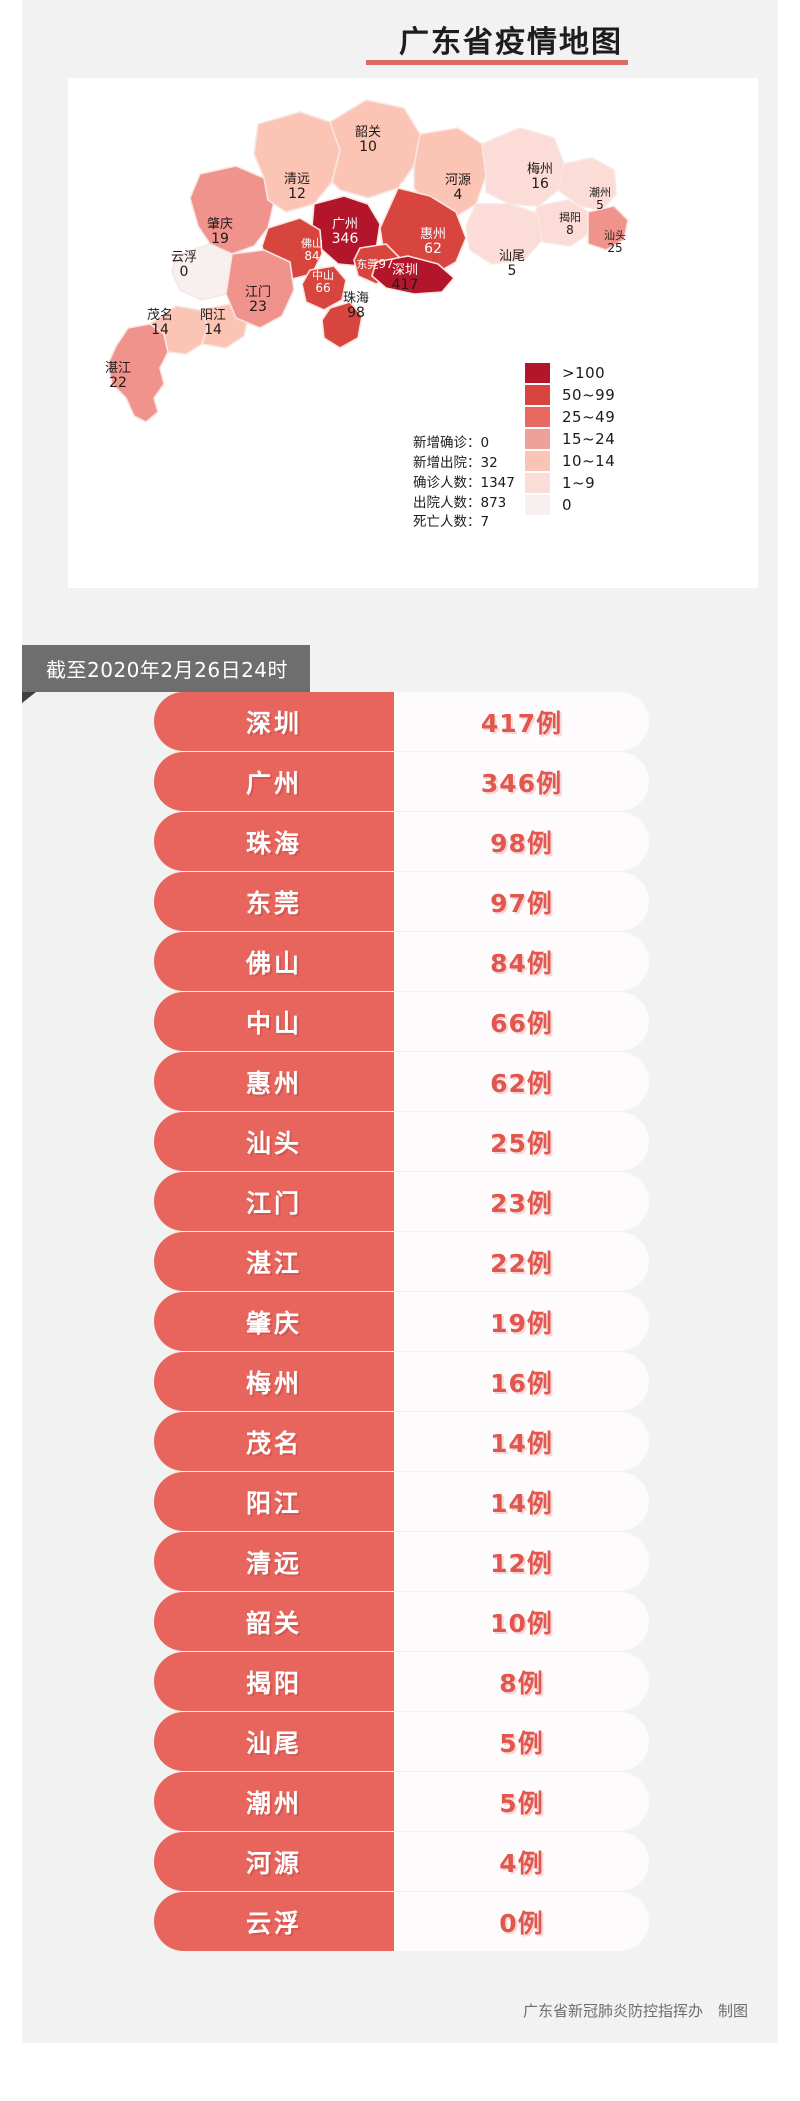  What do you see at coordinates (274, 1621) in the screenshot?
I see `row-city-shaoguan: 韶关` at bounding box center [274, 1621].